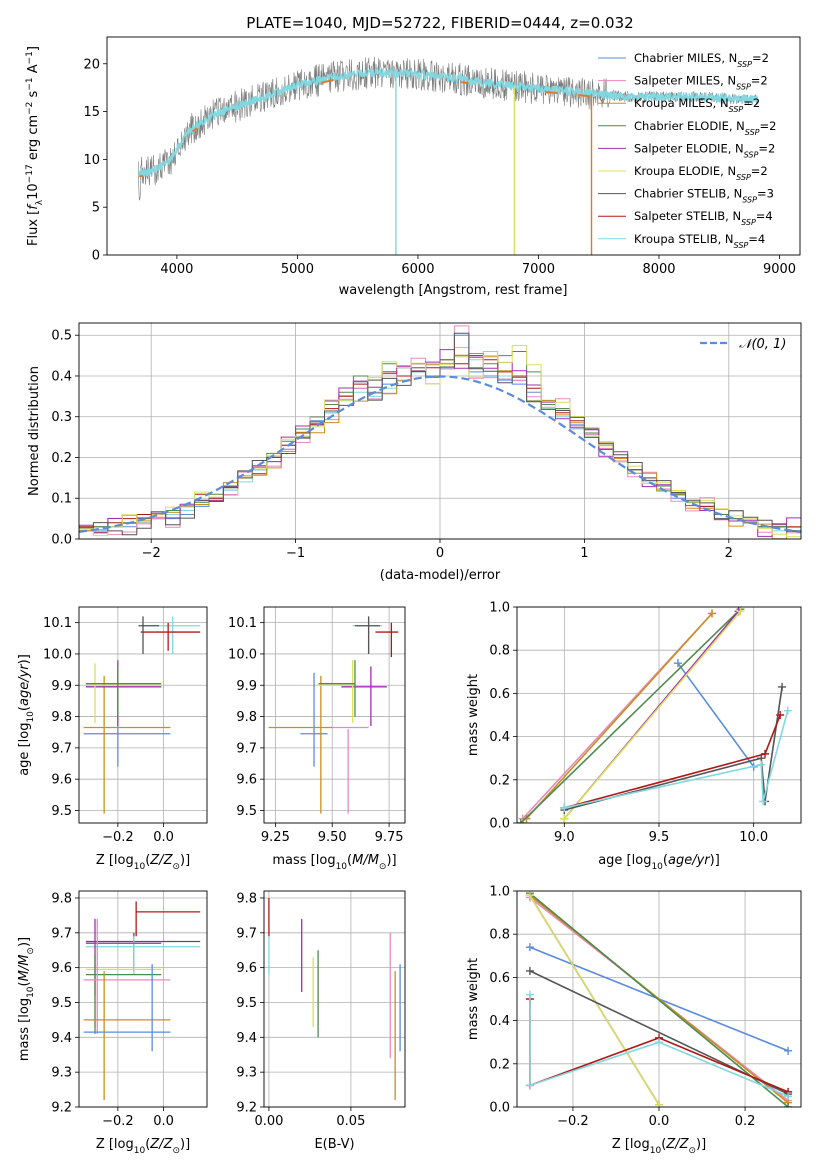 This screenshot has width=819, height=1170. Describe the element at coordinates (659, 837) in the screenshot. I see `x-tick-label: 9.5` at that location.